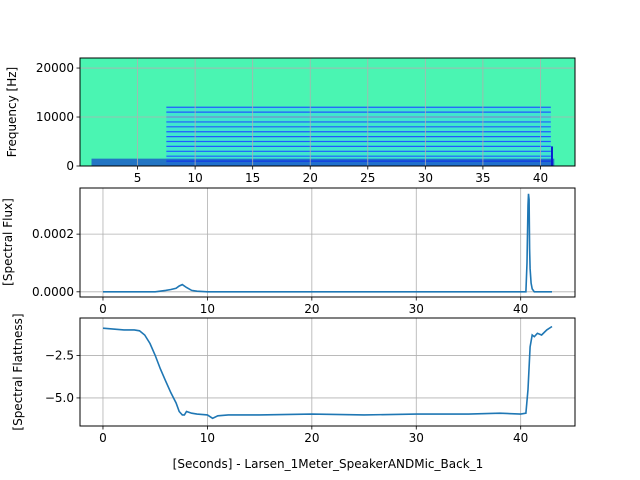  Describe the element at coordinates (252, 178) in the screenshot. I see `x-tick-label: 15` at that location.